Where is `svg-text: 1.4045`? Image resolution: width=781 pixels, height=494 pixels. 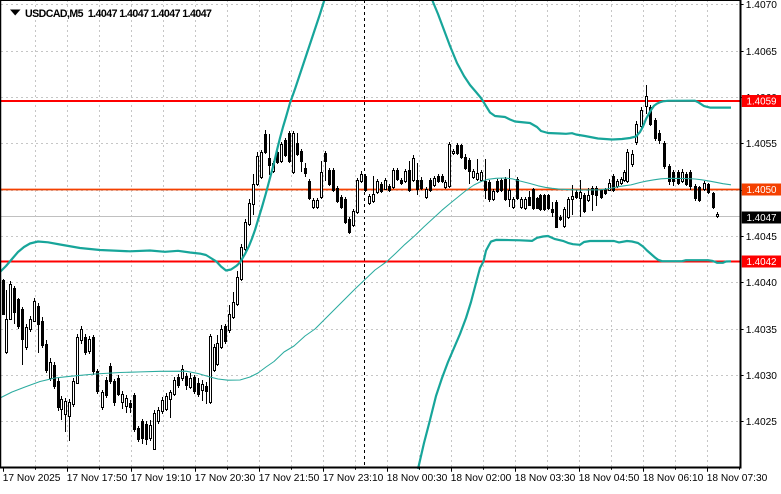
svg-text: 1.4045 is located at coordinates (761, 237).